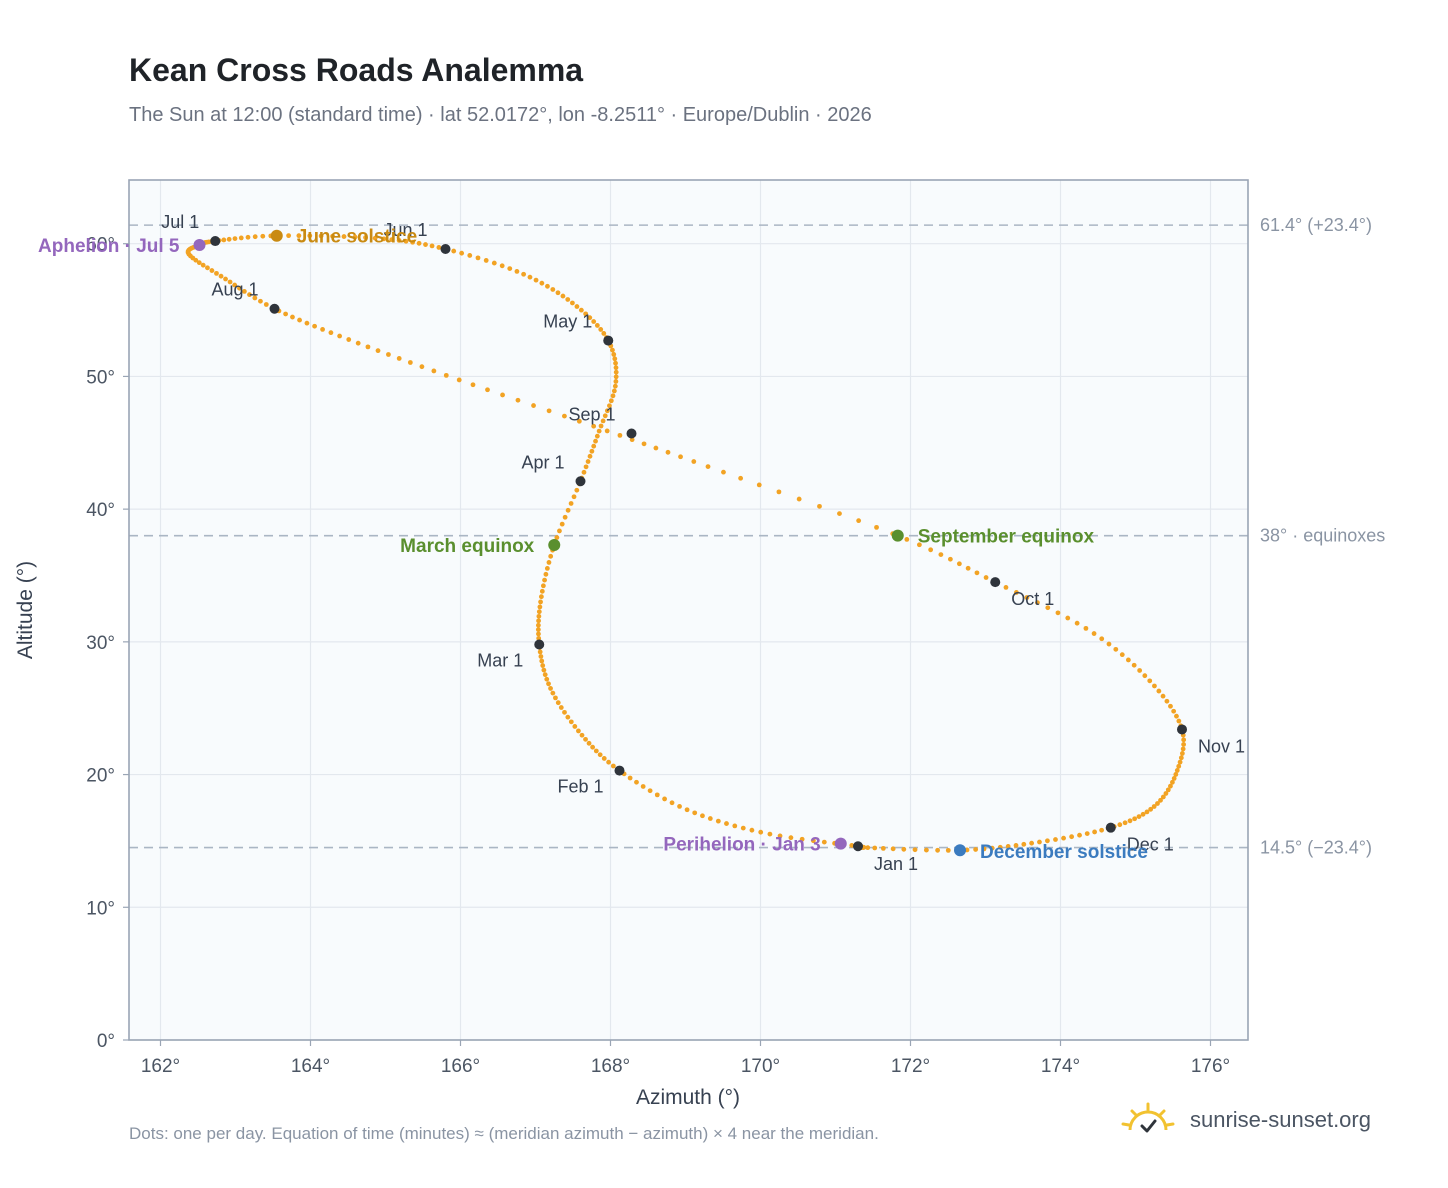  I want to click on month-marker-label: May 1, so click(567, 322).